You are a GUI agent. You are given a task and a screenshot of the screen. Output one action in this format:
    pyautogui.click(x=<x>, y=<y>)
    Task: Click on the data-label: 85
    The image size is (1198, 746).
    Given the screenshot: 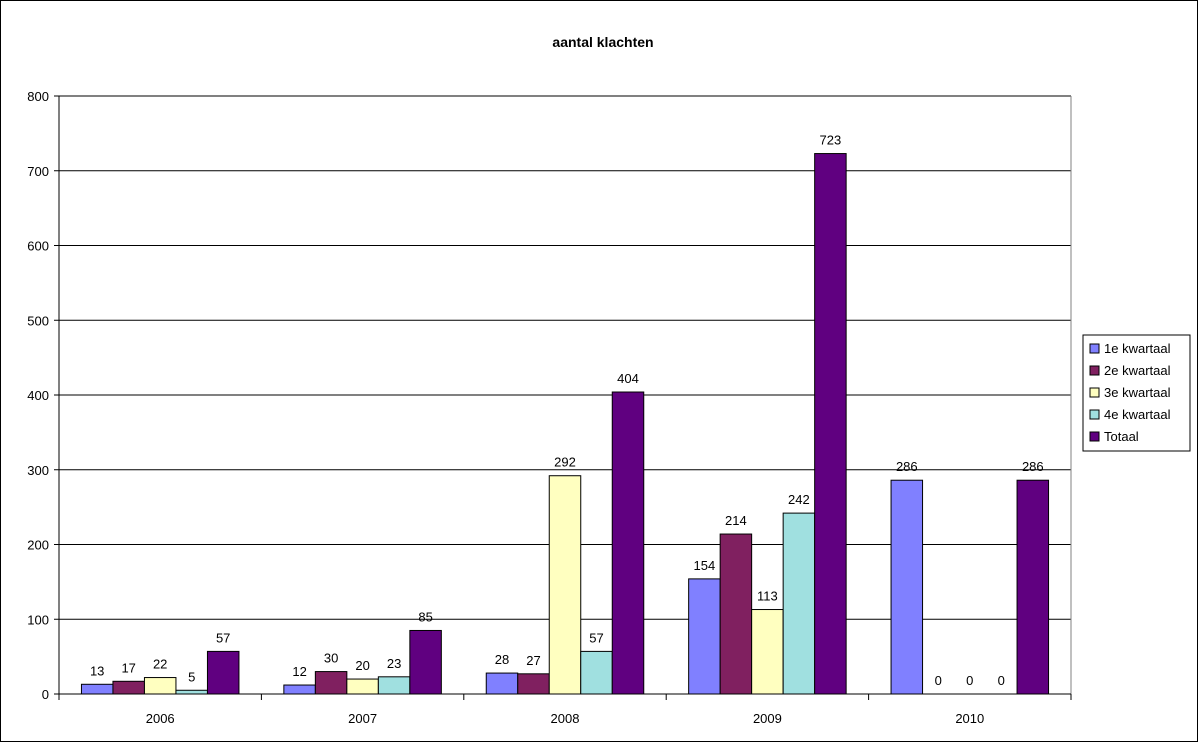 What is the action you would take?
    pyautogui.click(x=425, y=616)
    